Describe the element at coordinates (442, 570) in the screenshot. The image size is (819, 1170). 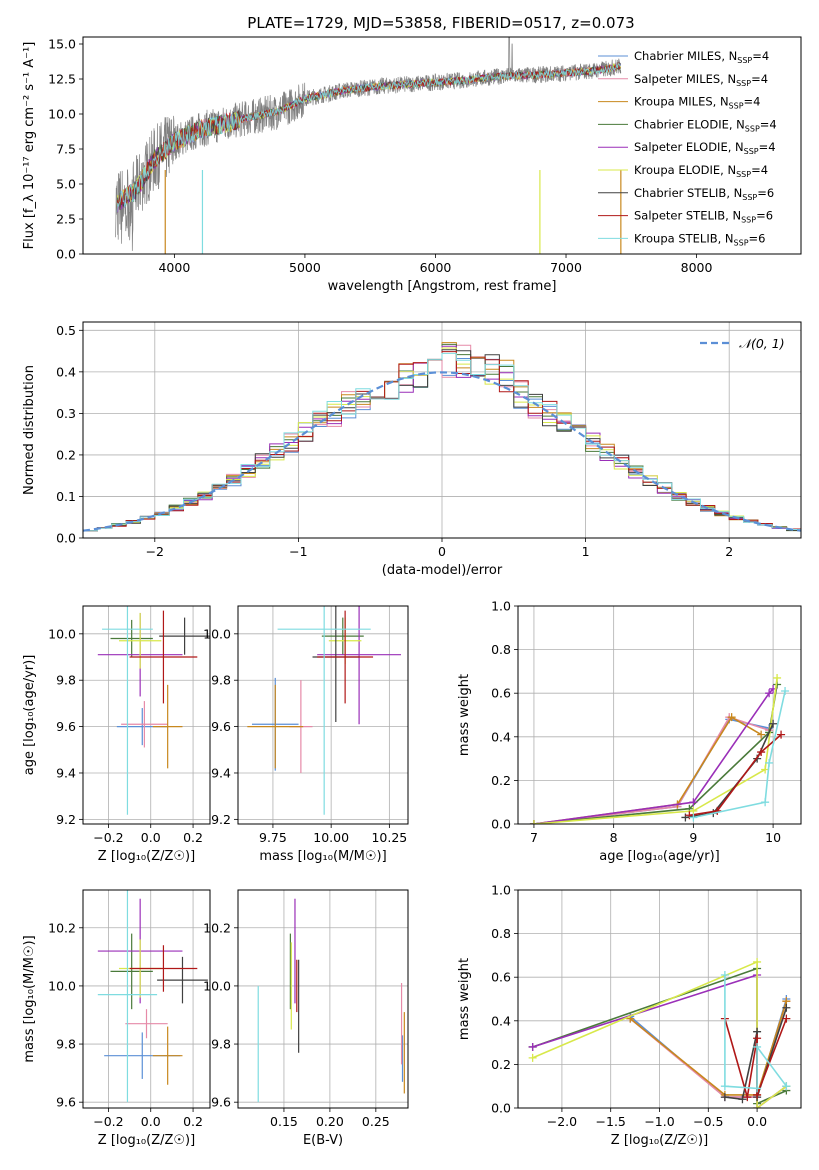
I see `x-axis-label: (data-model)/error` at that location.